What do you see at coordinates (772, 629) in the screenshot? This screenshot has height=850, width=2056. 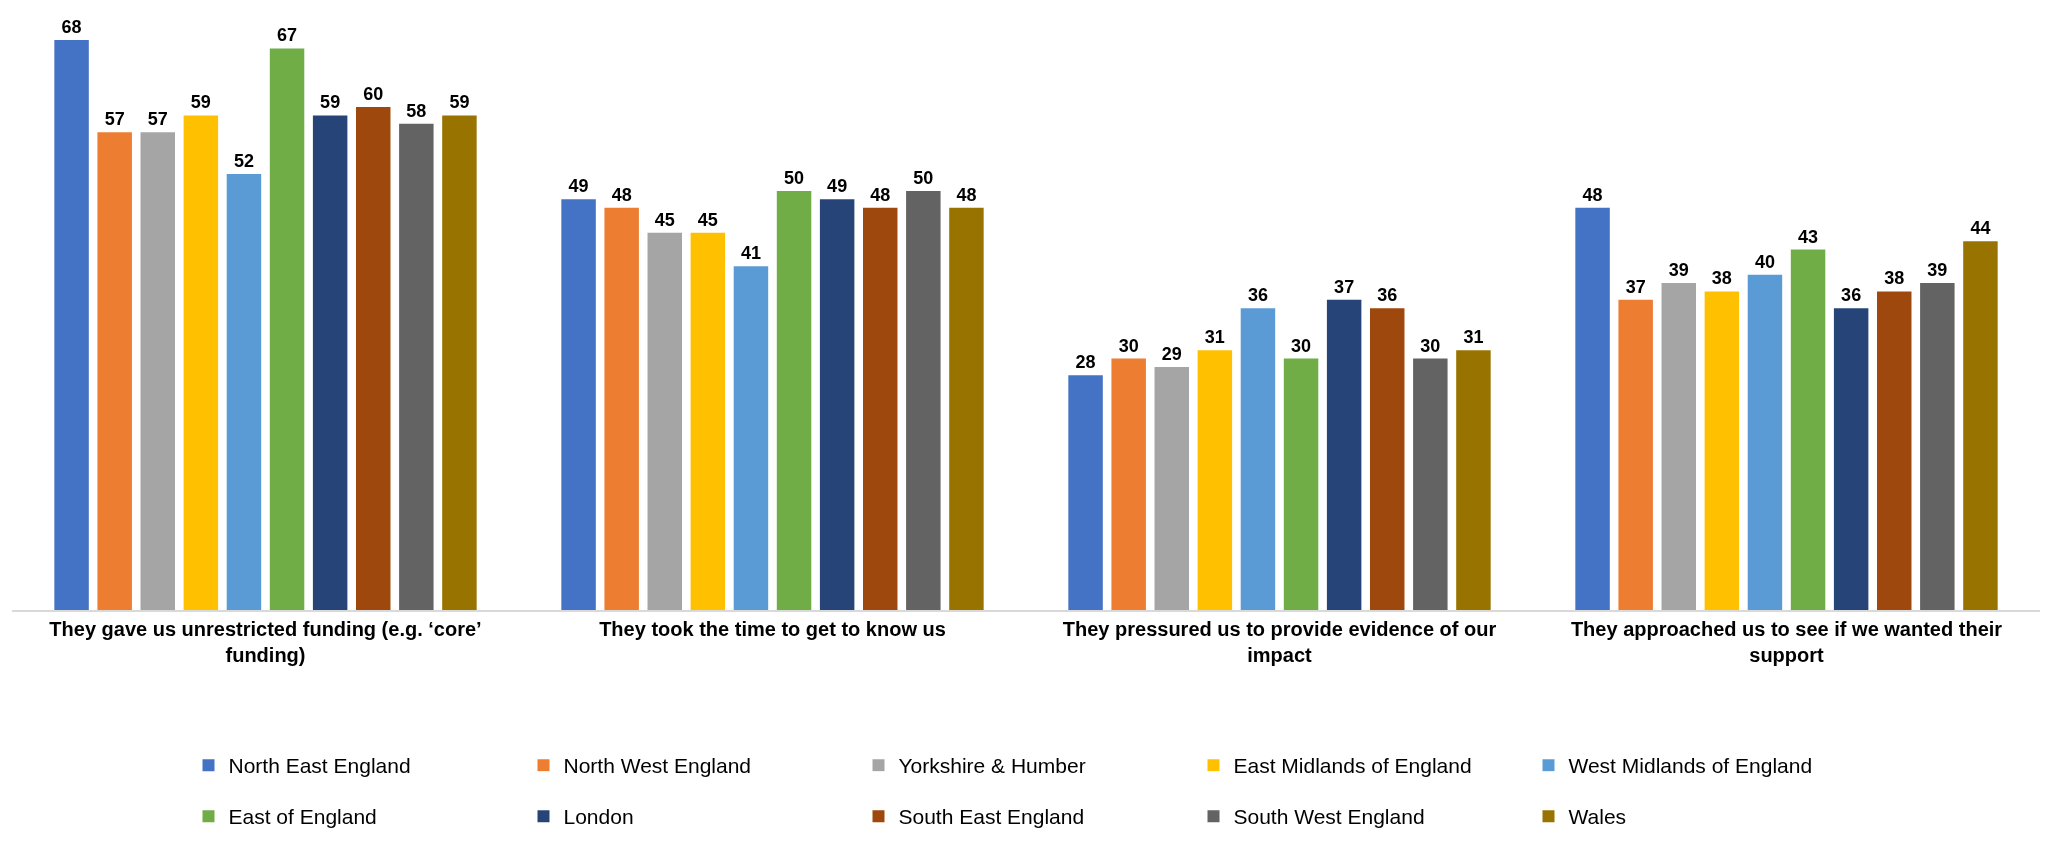 I see `x-tick-label: They took the time to get to know us` at bounding box center [772, 629].